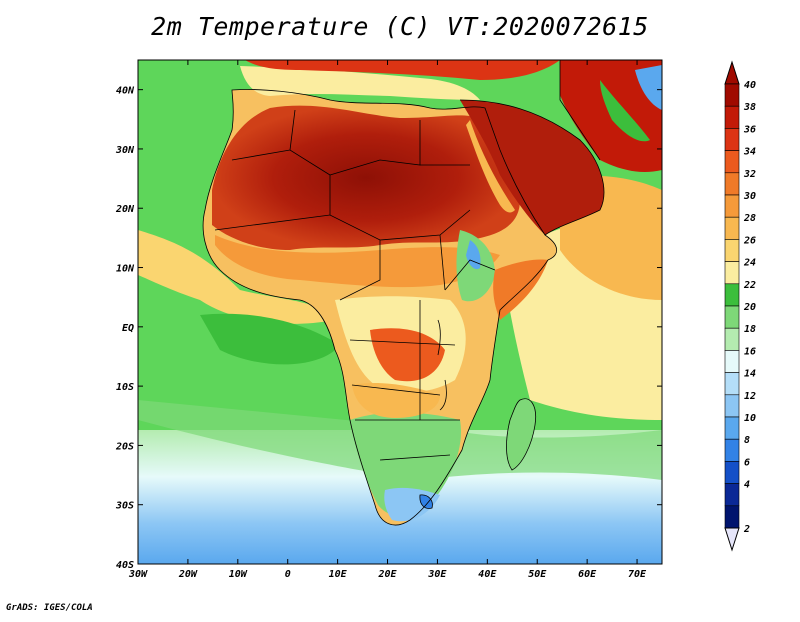 The image size is (800, 622). Describe the element at coordinates (387, 574) in the screenshot. I see `lon-tick-label: 20E` at that location.